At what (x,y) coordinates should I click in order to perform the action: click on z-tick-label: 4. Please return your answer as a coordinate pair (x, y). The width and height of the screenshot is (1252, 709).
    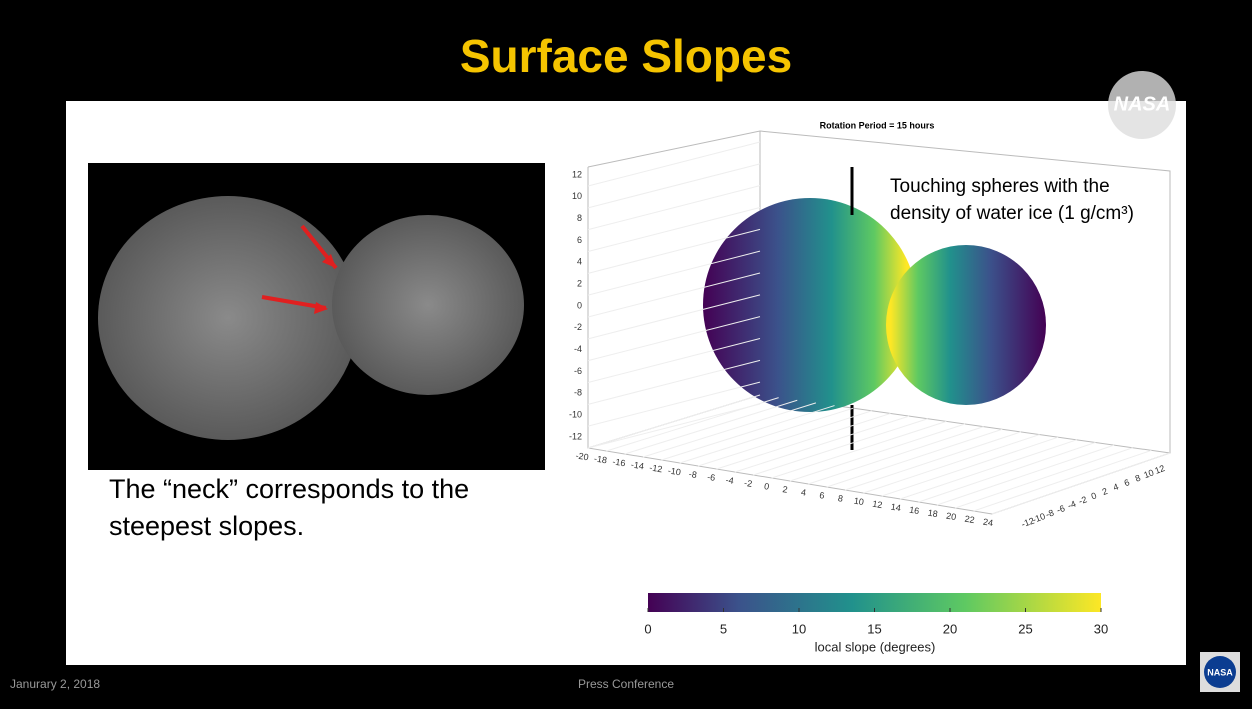
    Looking at the image, I should click on (579, 262).